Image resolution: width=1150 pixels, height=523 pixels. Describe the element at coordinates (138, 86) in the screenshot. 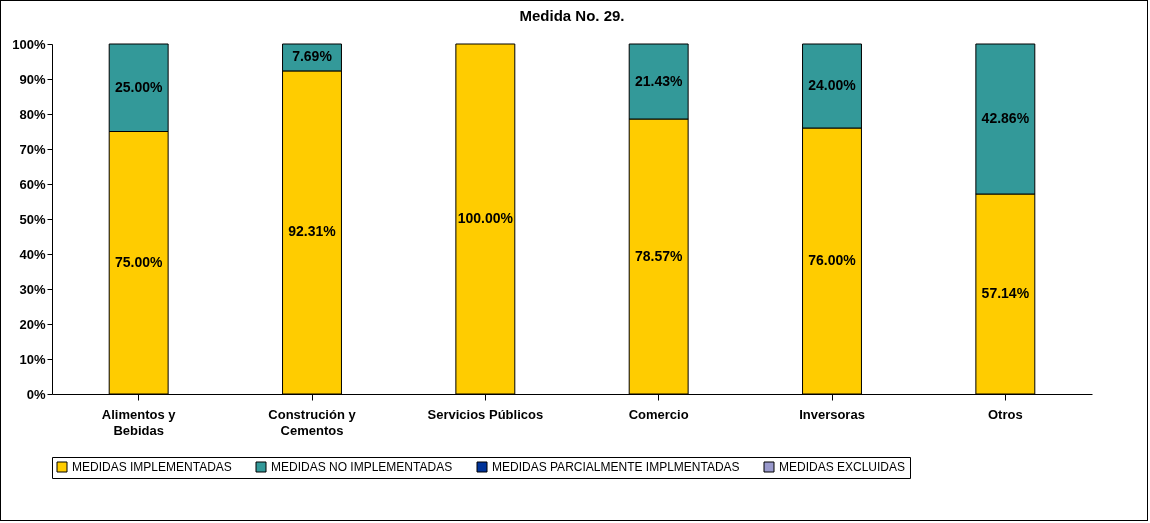

I see `data-label: 25.00%` at that location.